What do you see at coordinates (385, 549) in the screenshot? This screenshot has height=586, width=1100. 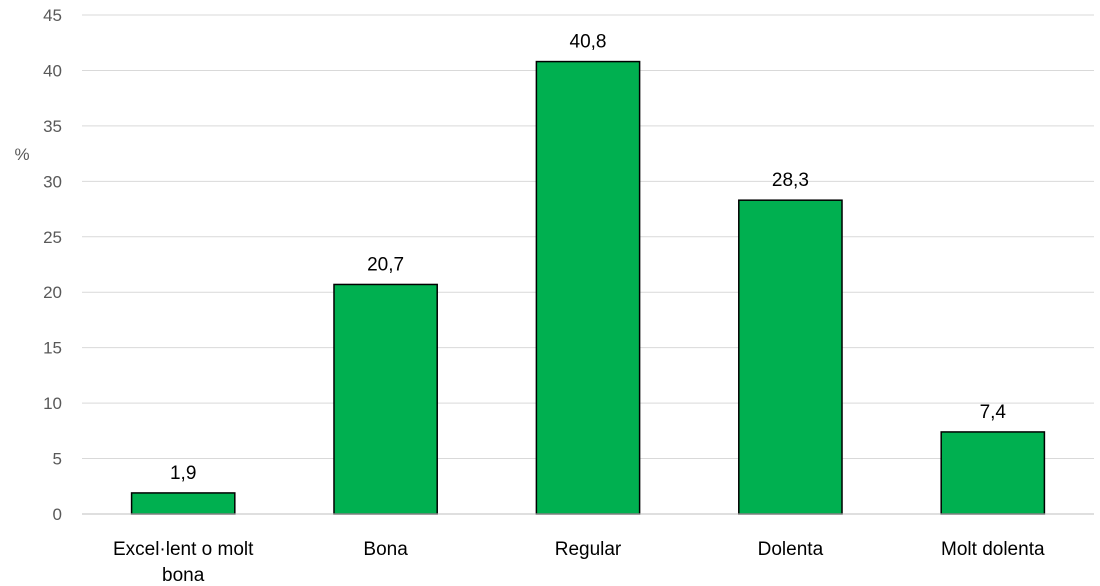 I see `x-tick-label: Bona` at bounding box center [385, 549].